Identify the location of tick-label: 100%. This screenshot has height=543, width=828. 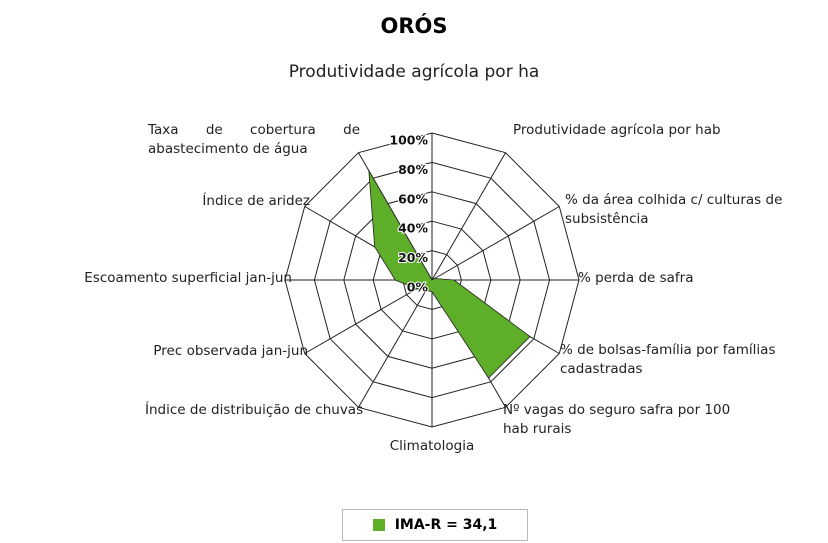
(408, 140).